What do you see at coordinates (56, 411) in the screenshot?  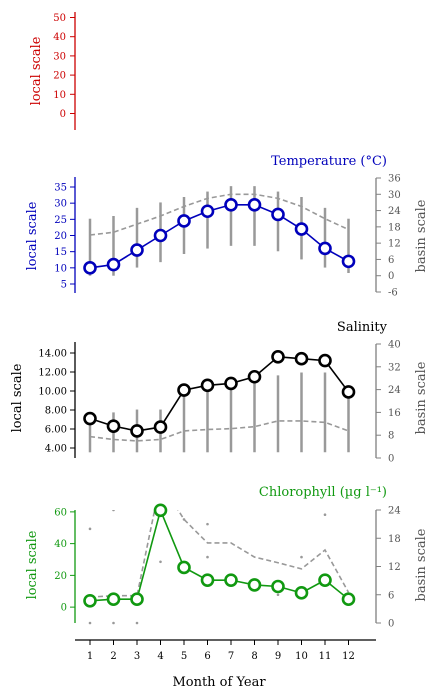 I see `salinity-left-tick-label: 8.00` at bounding box center [56, 411].